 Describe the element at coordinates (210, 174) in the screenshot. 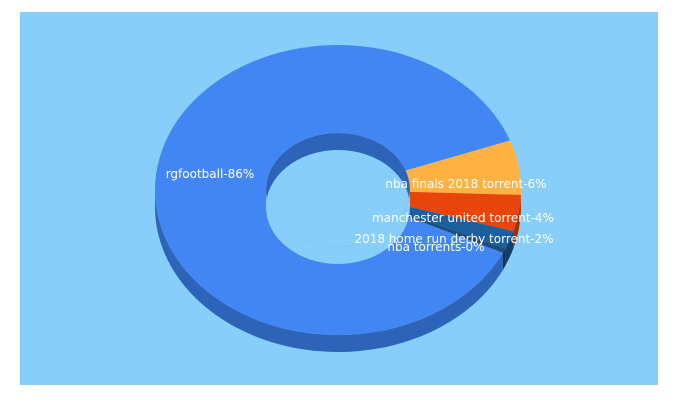

I see `label-rgfootball: rgfootball-86%` at that location.